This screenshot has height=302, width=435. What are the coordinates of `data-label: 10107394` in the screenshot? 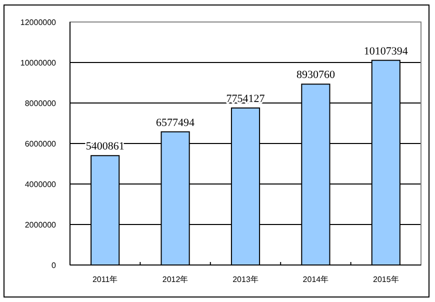 It's located at (386, 51).